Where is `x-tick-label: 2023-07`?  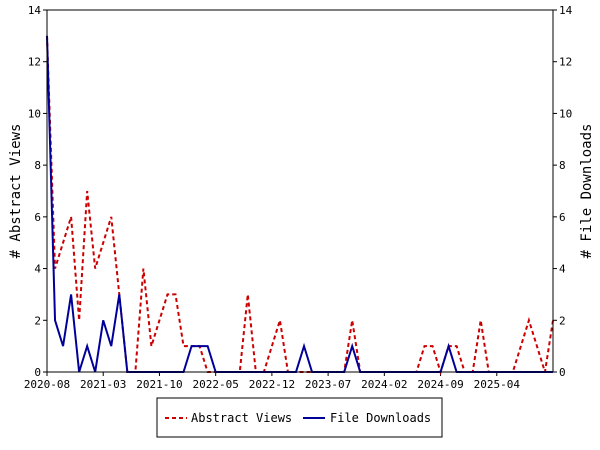 x-tick-label: 2023-07 is located at coordinates (328, 384).